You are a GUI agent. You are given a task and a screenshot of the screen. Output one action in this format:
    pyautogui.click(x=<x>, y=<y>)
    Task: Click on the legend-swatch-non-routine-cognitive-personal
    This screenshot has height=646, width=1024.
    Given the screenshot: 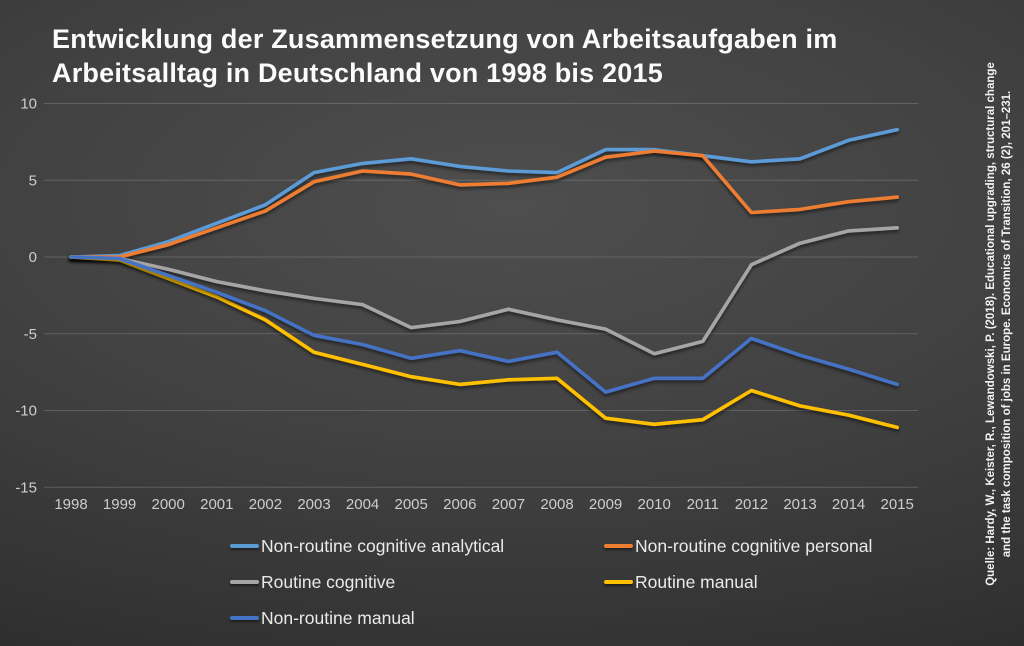 What is the action you would take?
    pyautogui.click(x=618, y=546)
    